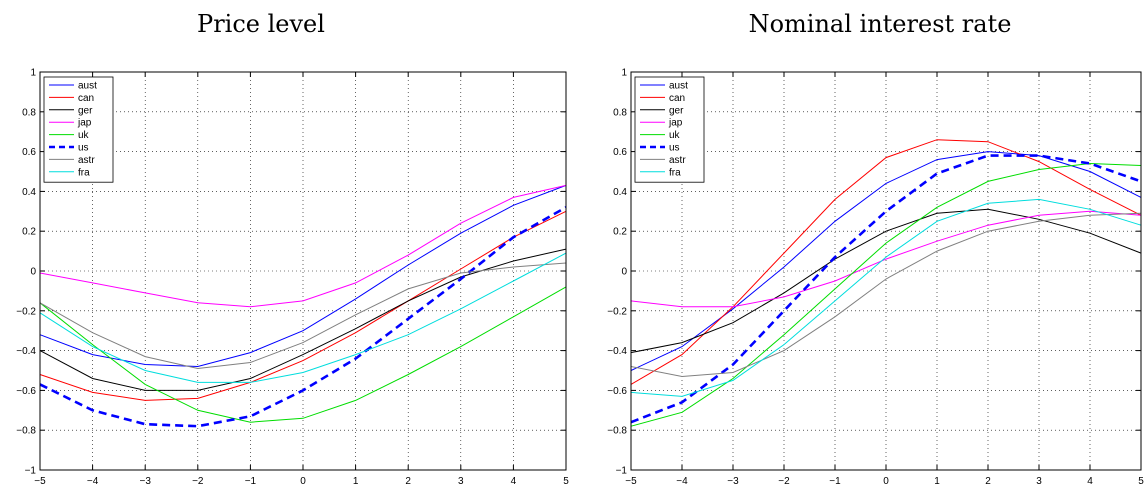 This screenshot has height=493, width=1146. I want to click on price-level-title: Price level, so click(261, 24).